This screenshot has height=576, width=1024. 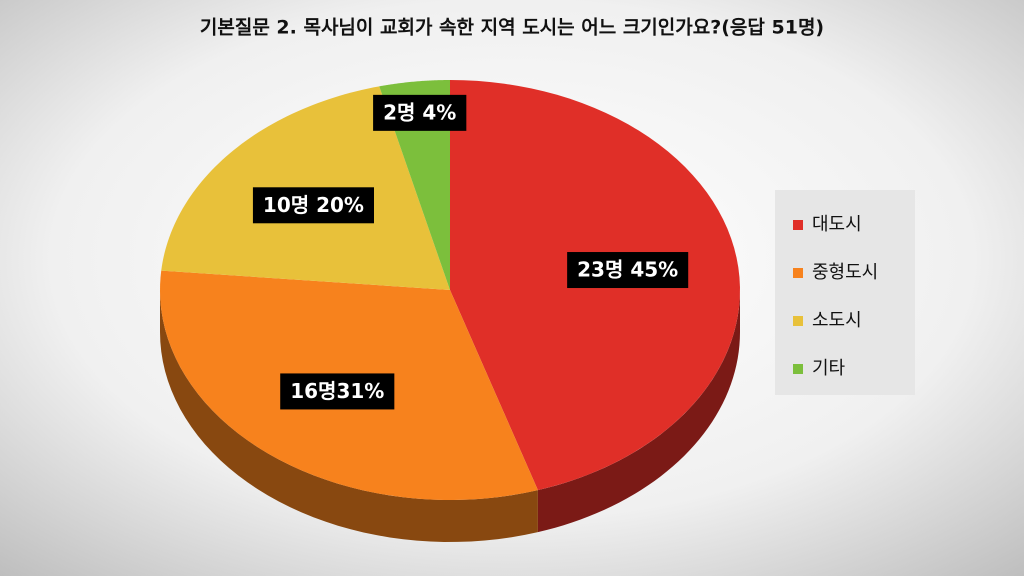 What do you see at coordinates (837, 224) in the screenshot?
I see `legend-label: 대도시` at bounding box center [837, 224].